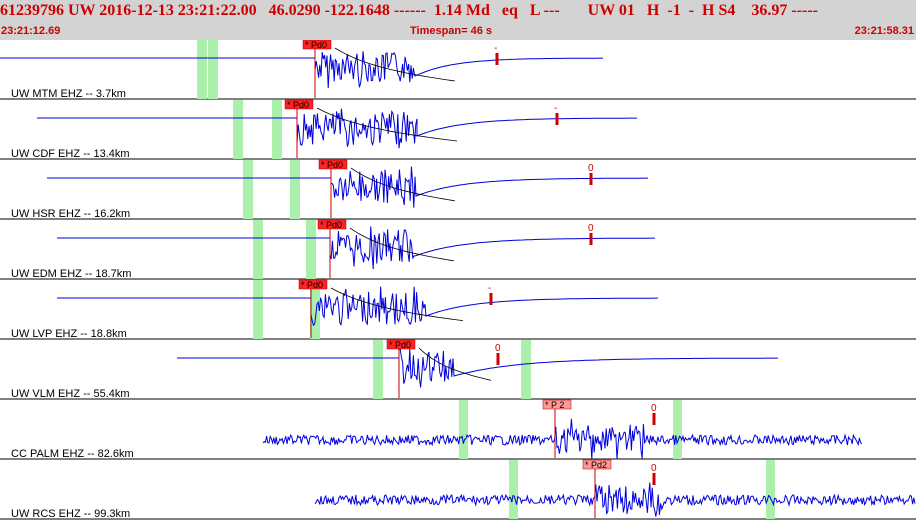  Describe the element at coordinates (884, 31) in the screenshot. I see `end-time: 23:21:58.31` at that location.